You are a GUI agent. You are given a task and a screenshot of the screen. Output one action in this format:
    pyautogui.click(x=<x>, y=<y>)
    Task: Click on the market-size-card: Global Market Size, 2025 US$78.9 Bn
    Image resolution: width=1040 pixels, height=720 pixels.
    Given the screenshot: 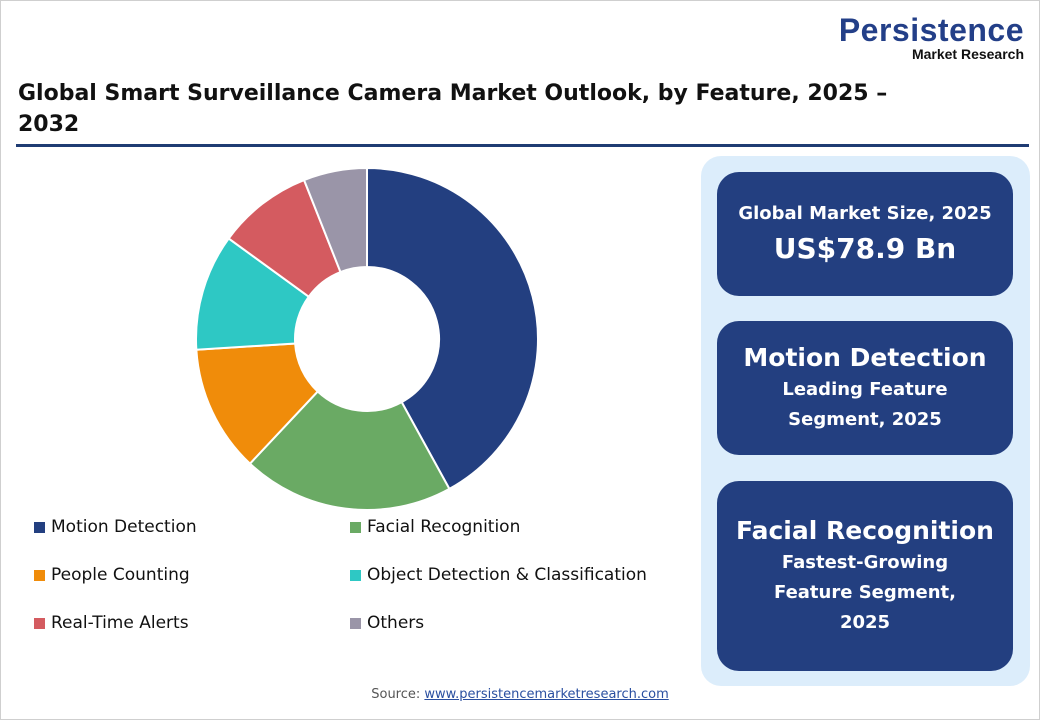 What is the action you would take?
    pyautogui.click(x=865, y=234)
    